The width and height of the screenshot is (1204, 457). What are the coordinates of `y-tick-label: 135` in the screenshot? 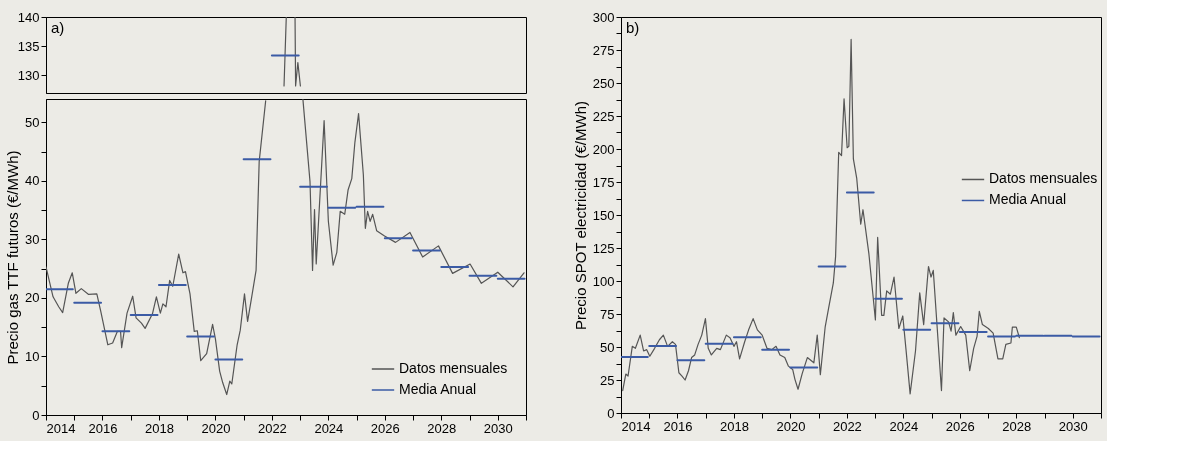 It's located at (28, 46).